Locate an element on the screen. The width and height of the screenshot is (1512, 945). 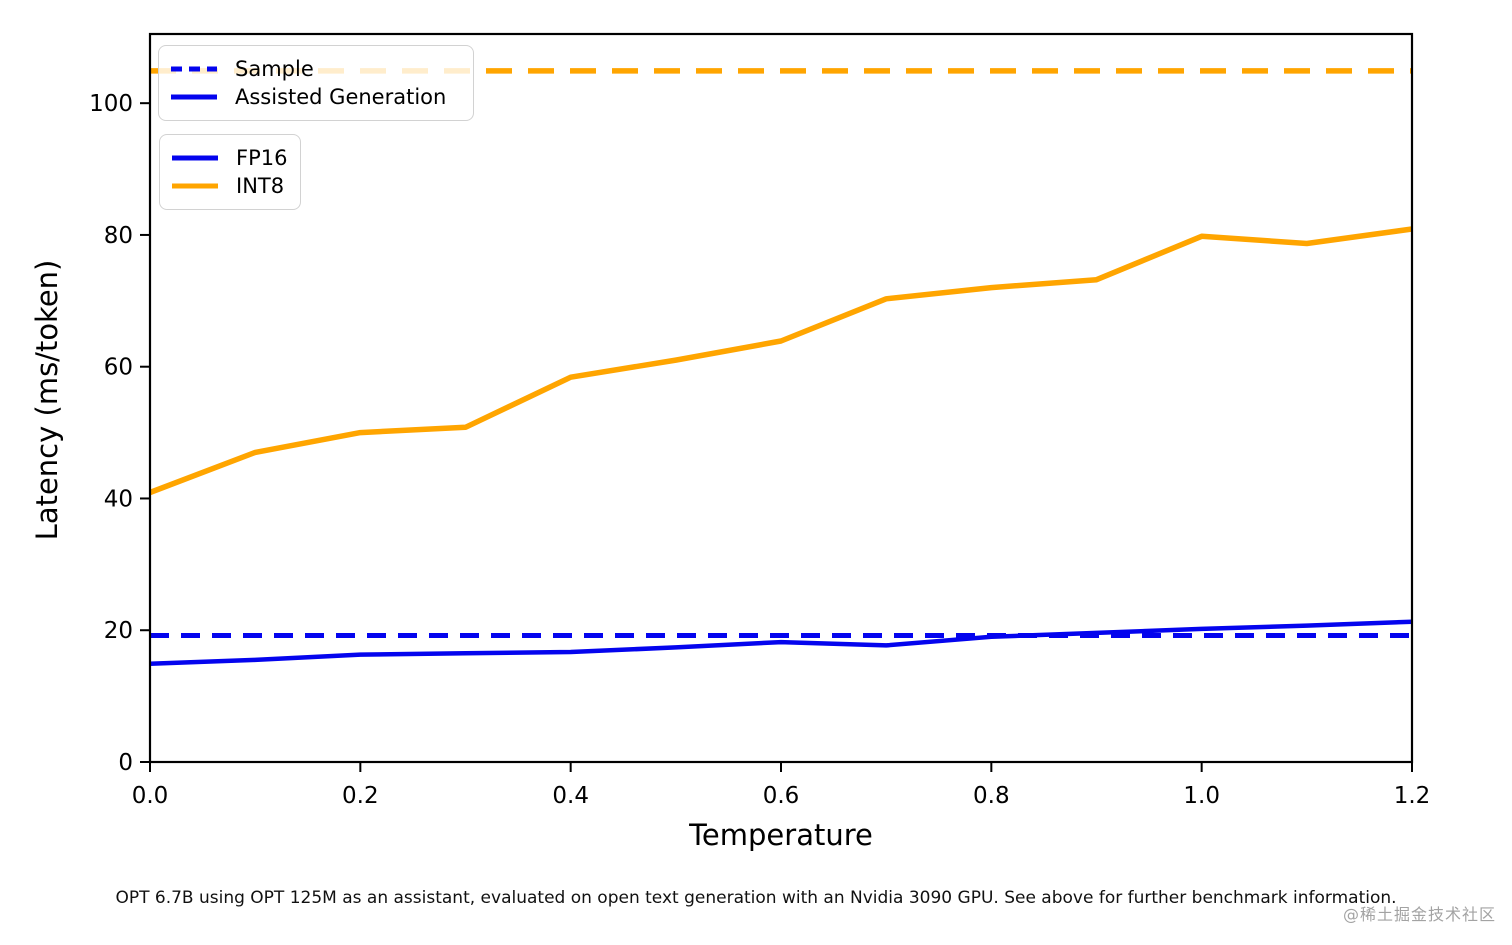
legend-row-fp16: FP16 is located at coordinates (230, 158).